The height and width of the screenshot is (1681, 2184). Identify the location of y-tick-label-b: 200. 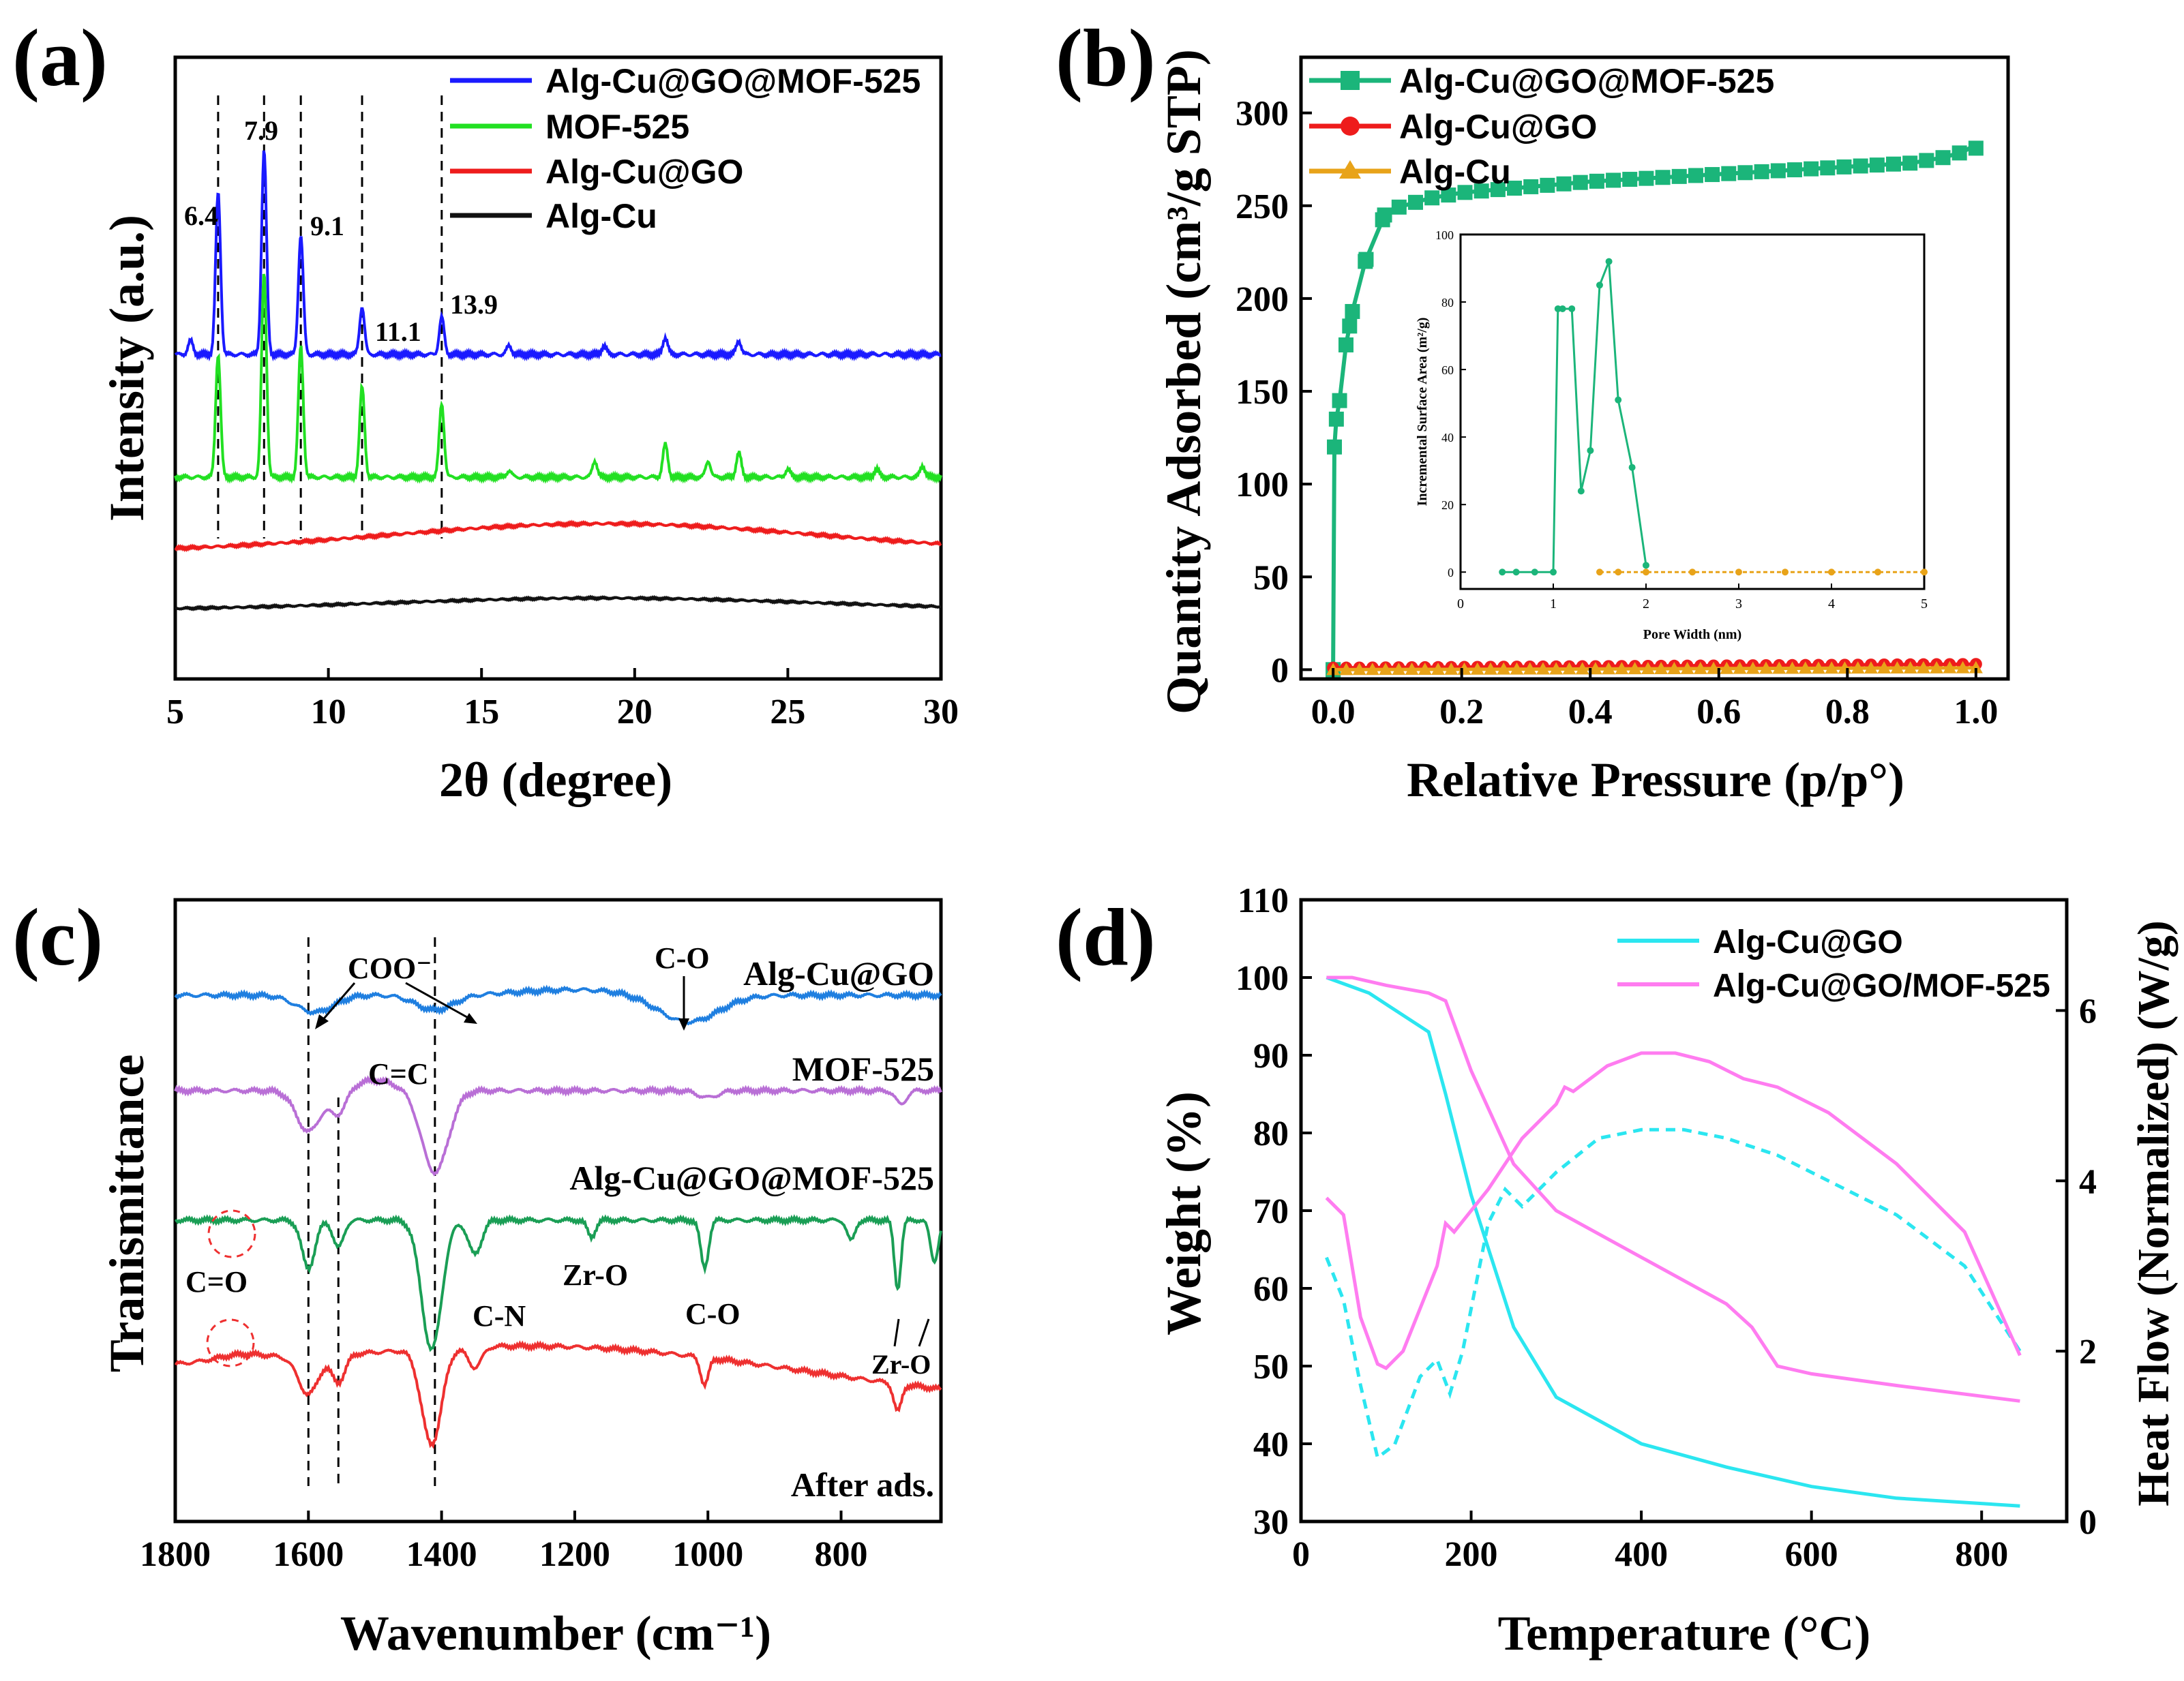
(1262, 299).